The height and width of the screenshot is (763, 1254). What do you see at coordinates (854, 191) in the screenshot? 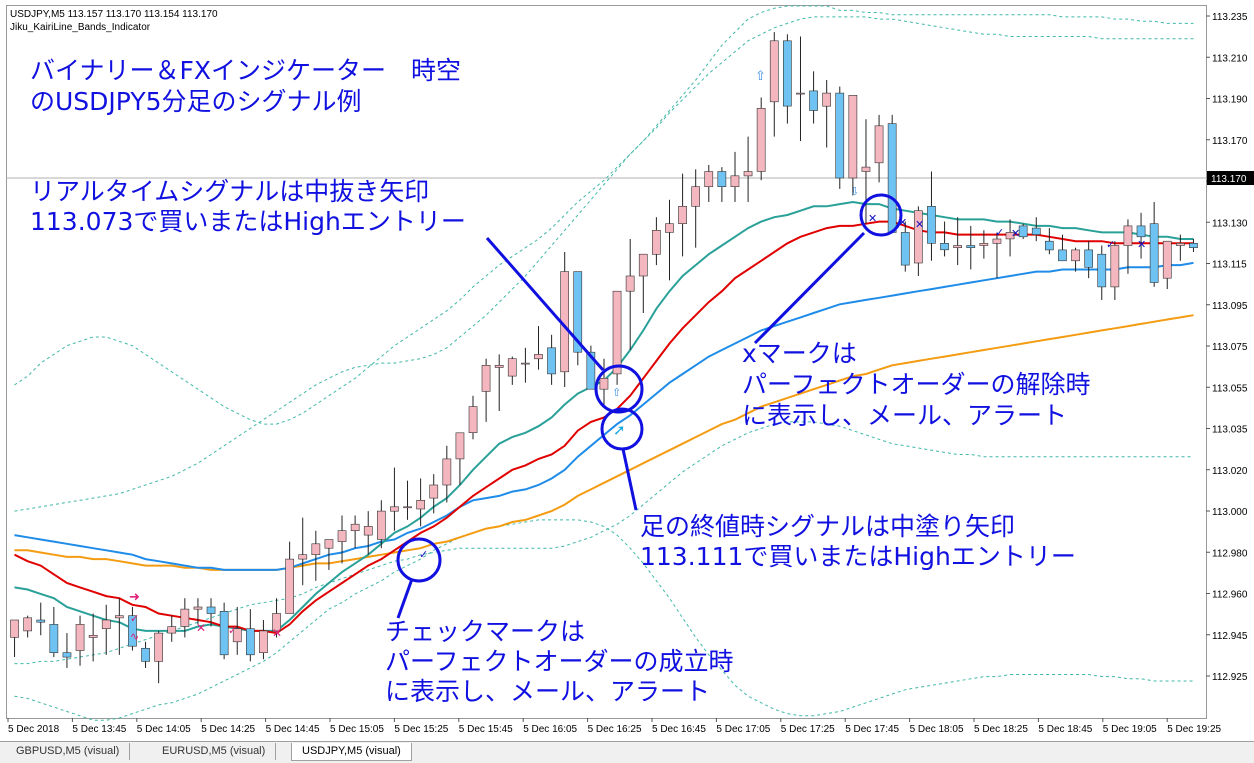
I see `hollow-arrow-icon: ⇩` at bounding box center [854, 191].